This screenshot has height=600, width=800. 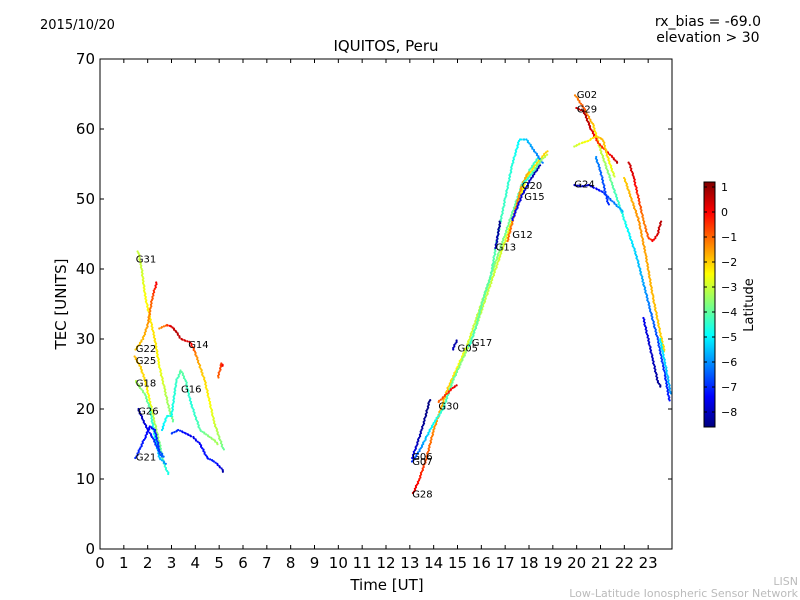 I want to click on x-tick-label: 13, so click(x=409, y=563).